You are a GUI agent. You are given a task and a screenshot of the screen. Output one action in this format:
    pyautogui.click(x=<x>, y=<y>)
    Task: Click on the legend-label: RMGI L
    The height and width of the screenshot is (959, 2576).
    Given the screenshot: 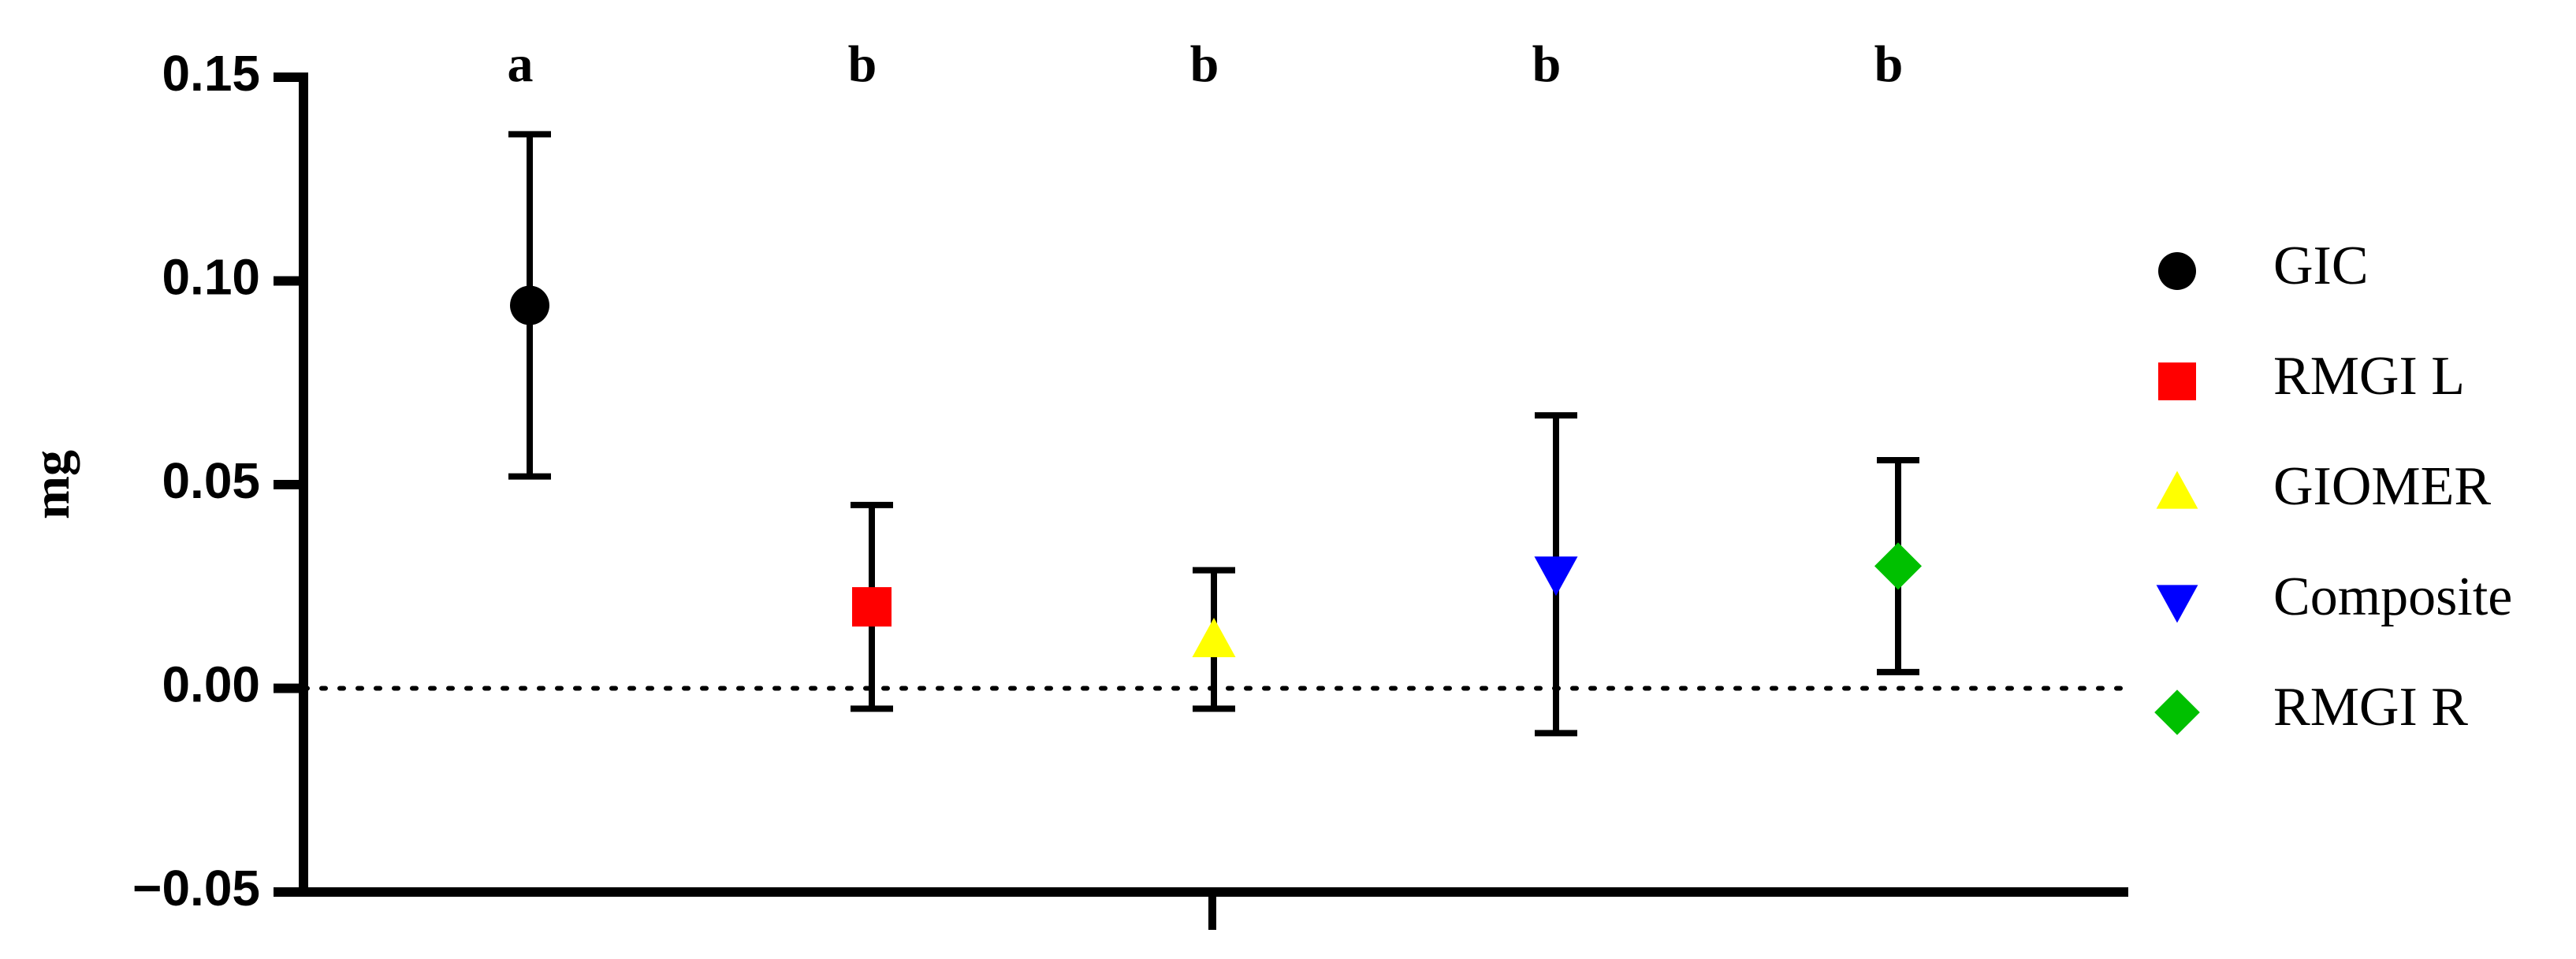 What is the action you would take?
    pyautogui.click(x=2369, y=376)
    